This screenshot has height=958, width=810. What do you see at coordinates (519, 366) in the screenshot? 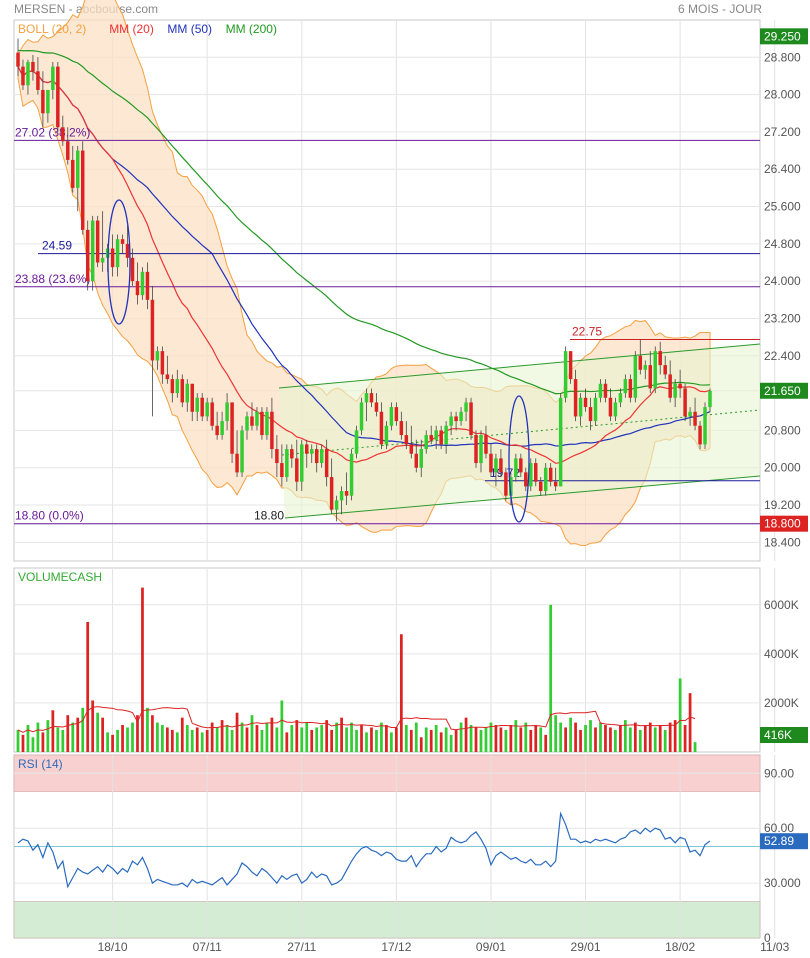
I see `trend-channel-top` at bounding box center [519, 366].